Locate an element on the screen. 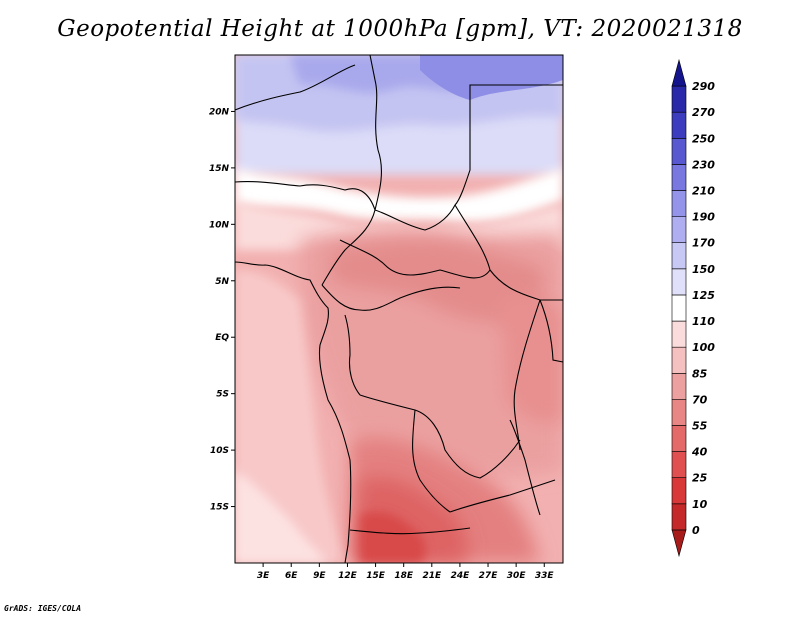  colorbar-label: 10 is located at coordinates (700, 504).